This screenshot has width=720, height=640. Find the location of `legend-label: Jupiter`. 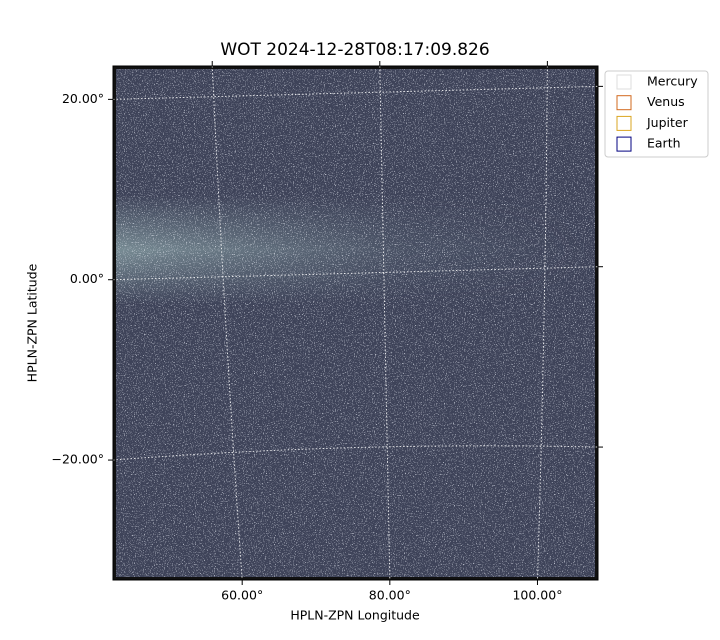

legend-label: Jupiter is located at coordinates (667, 122).